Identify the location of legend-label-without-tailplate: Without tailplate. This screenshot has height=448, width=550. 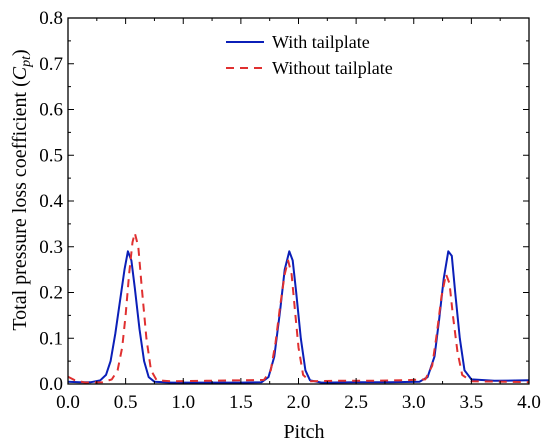
(332, 68).